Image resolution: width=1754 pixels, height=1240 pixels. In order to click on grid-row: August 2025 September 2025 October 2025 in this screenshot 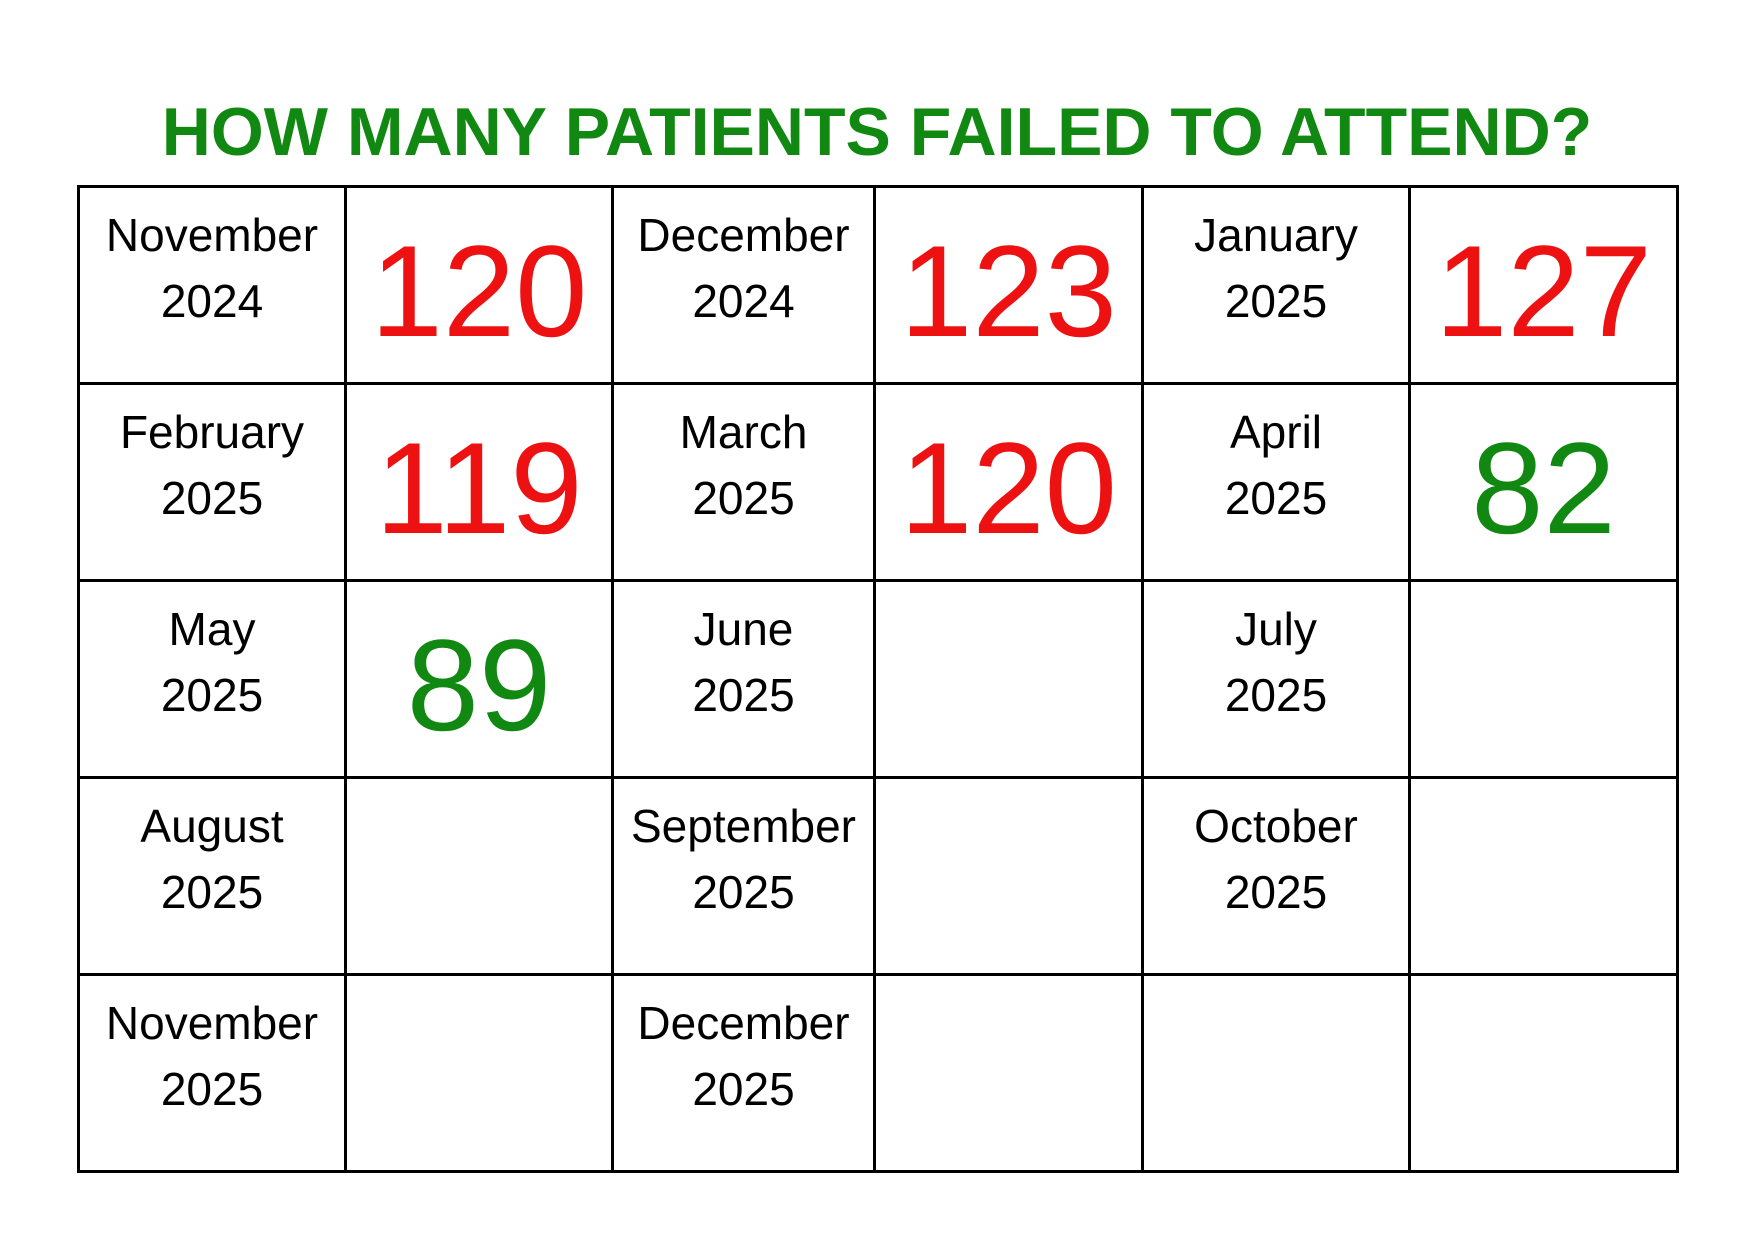, I will do `click(878, 876)`.